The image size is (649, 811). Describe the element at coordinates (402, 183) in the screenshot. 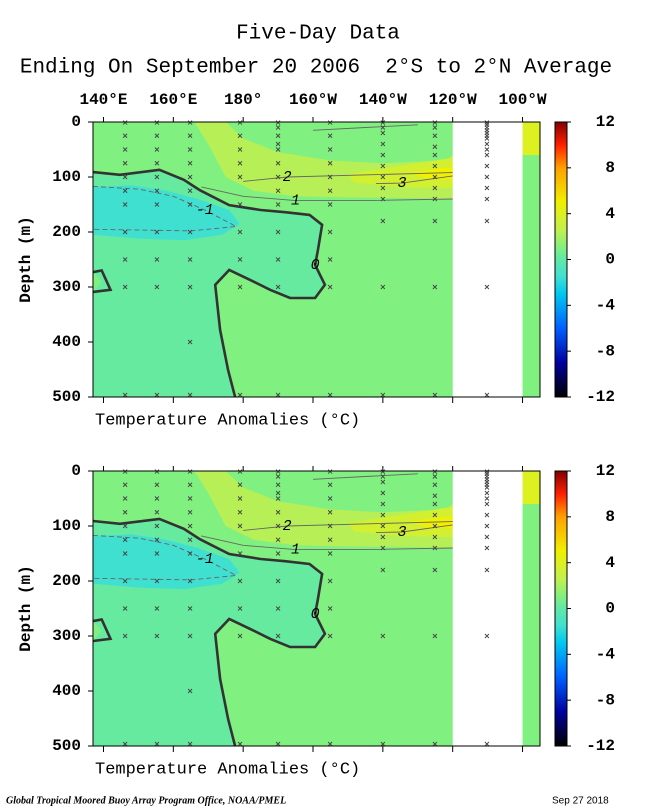

I see `contour-label: 3` at that location.